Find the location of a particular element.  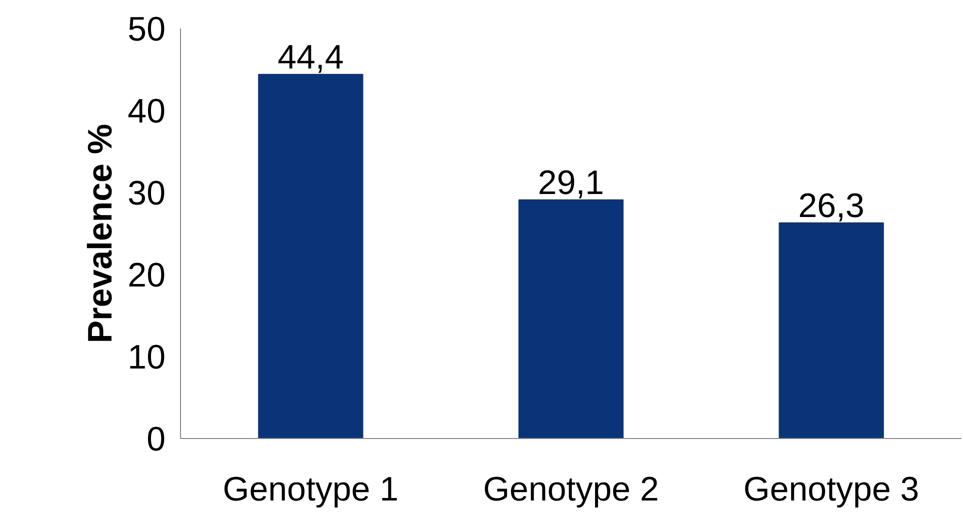

y-axis-title: Prevalence % is located at coordinates (101, 234).